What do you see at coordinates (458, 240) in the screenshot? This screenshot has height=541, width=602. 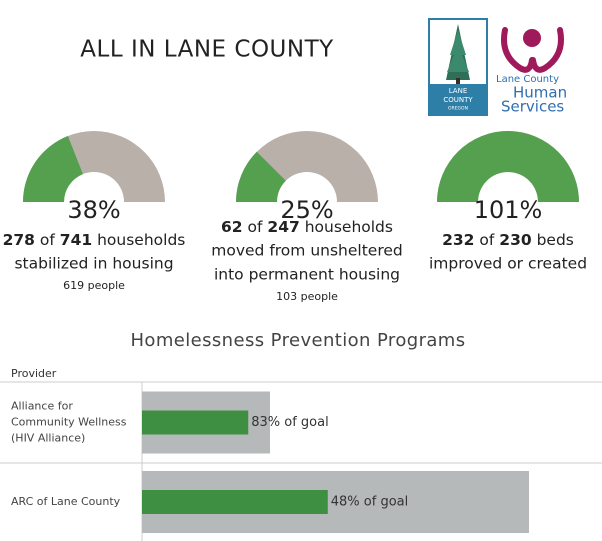 I see `numerator: 232` at bounding box center [458, 240].